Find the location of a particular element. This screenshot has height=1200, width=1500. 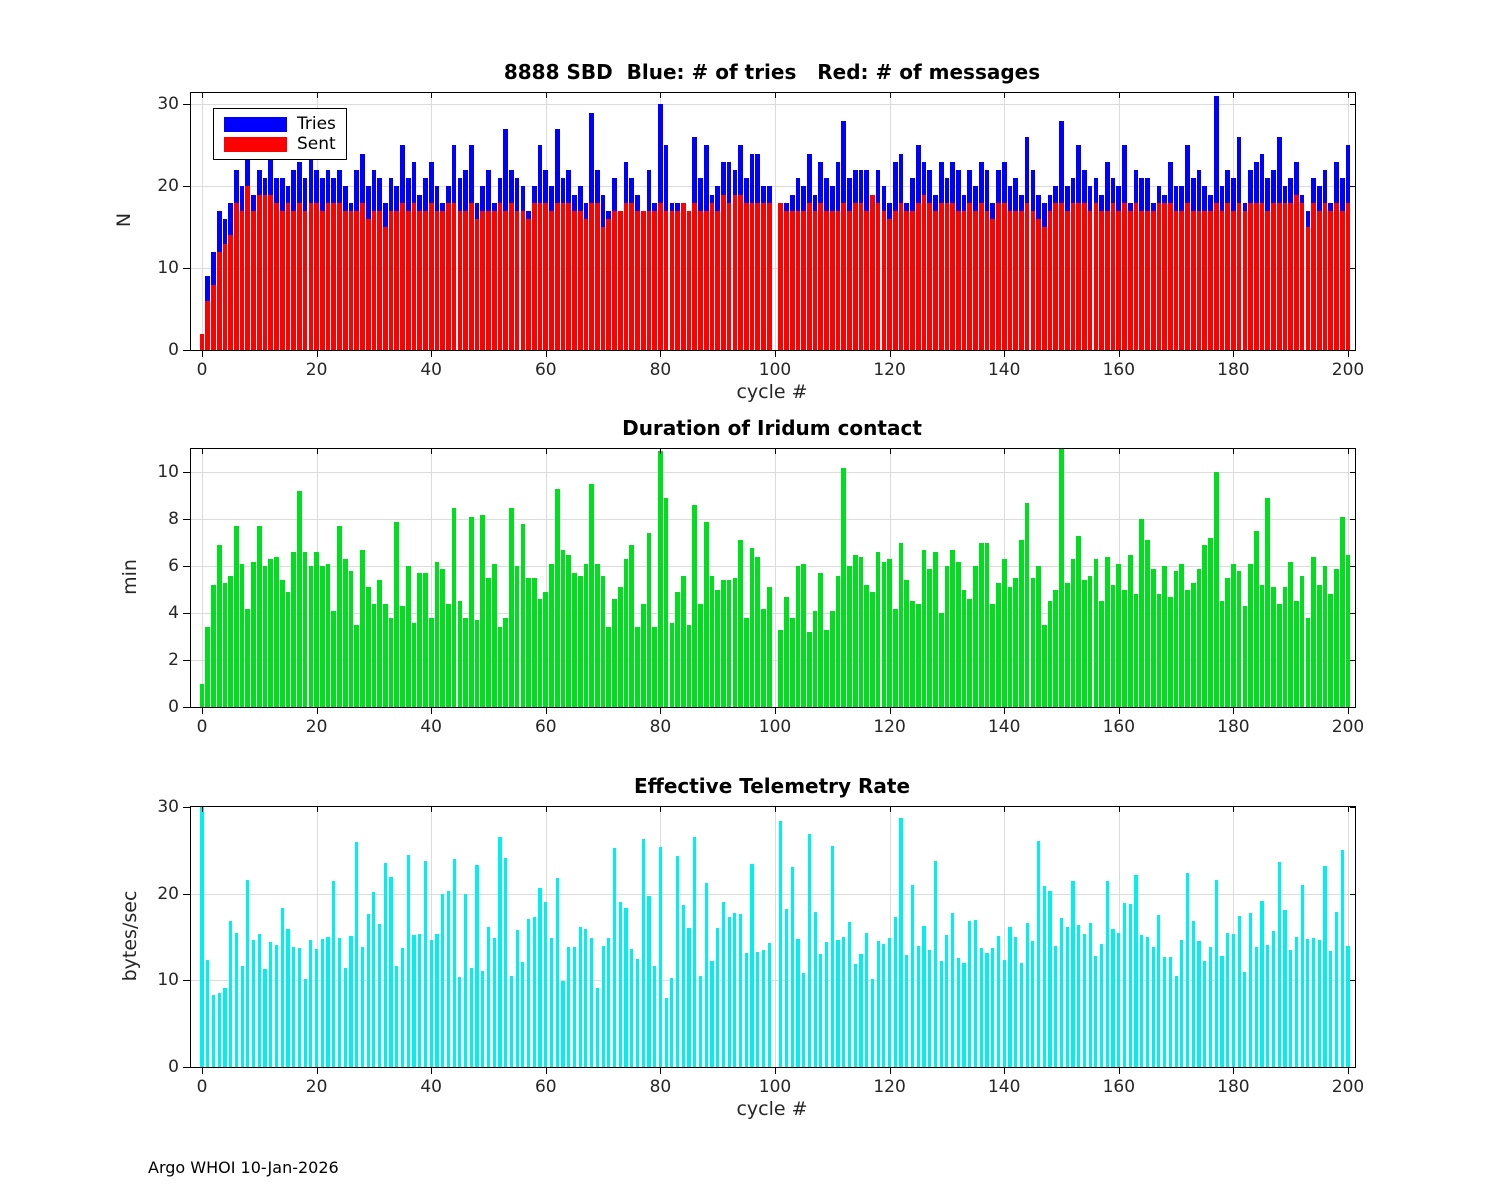

grid-line-horizontal is located at coordinates (773, 473).